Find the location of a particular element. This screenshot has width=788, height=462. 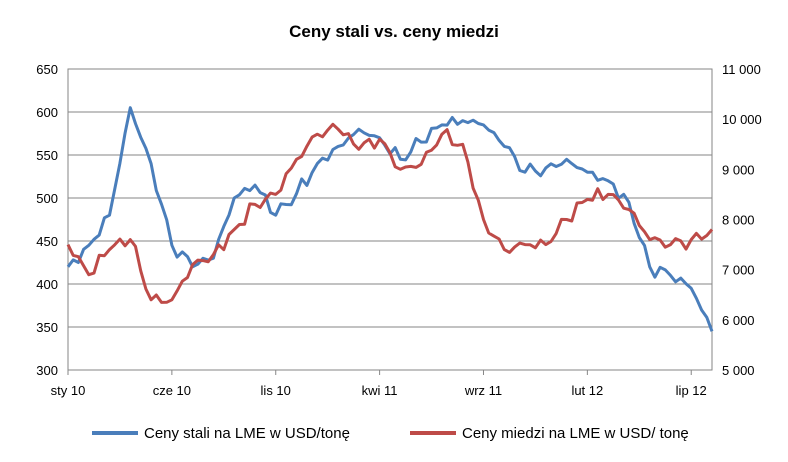

y-left-tick-label: 500 is located at coordinates (47, 198).